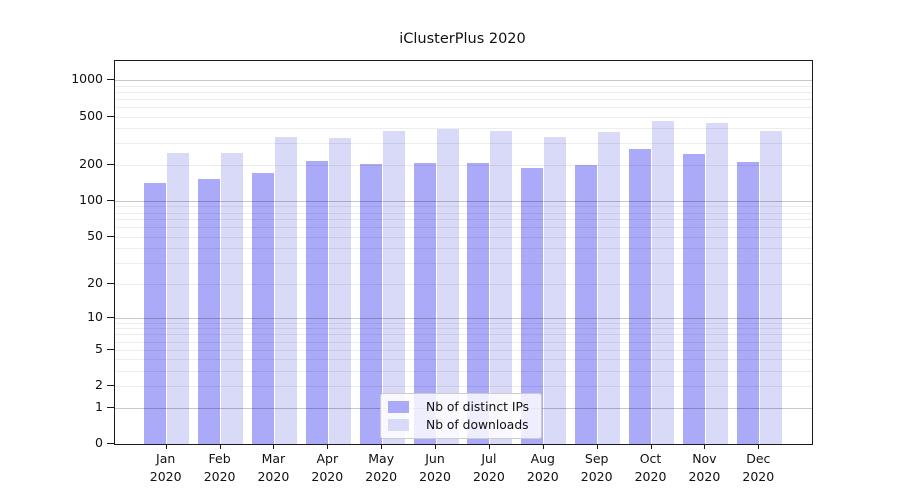 This screenshot has height=500, width=900. What do you see at coordinates (435, 467) in the screenshot?
I see `x-tick-label-jun: Jun 2020` at bounding box center [435, 467].